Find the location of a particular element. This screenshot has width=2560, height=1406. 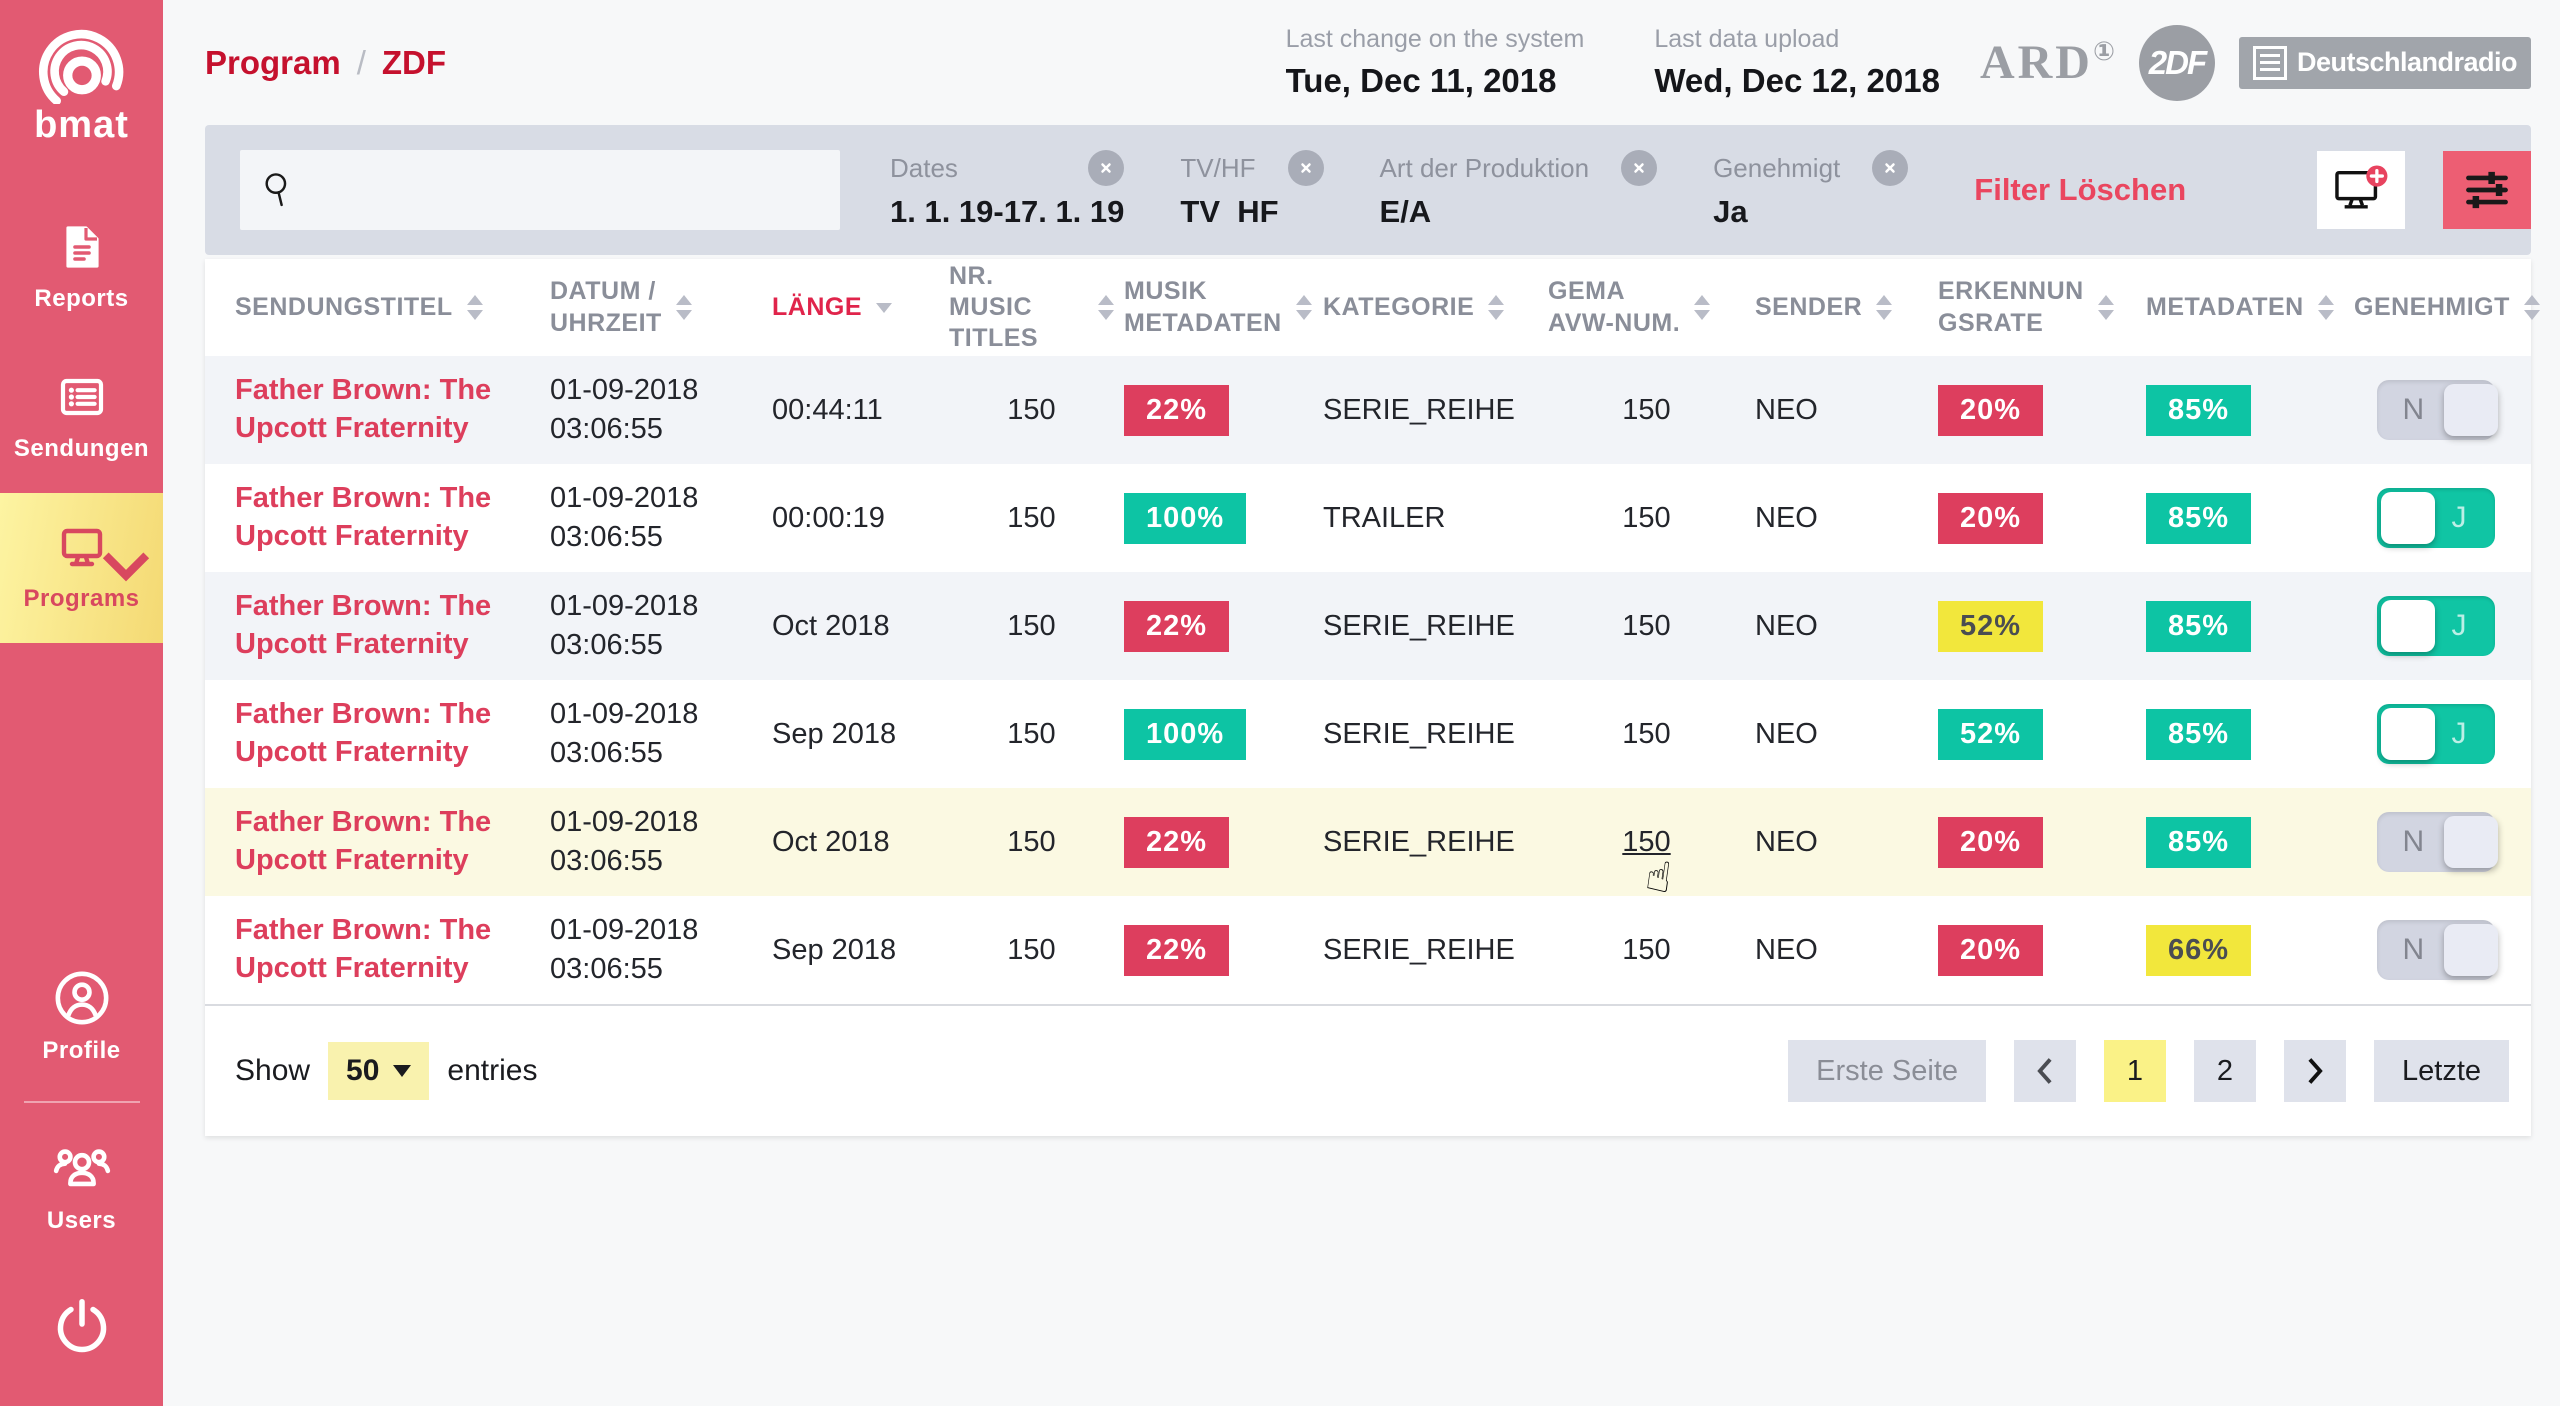

breadcrumb-zdf: ZDF is located at coordinates (414, 62).